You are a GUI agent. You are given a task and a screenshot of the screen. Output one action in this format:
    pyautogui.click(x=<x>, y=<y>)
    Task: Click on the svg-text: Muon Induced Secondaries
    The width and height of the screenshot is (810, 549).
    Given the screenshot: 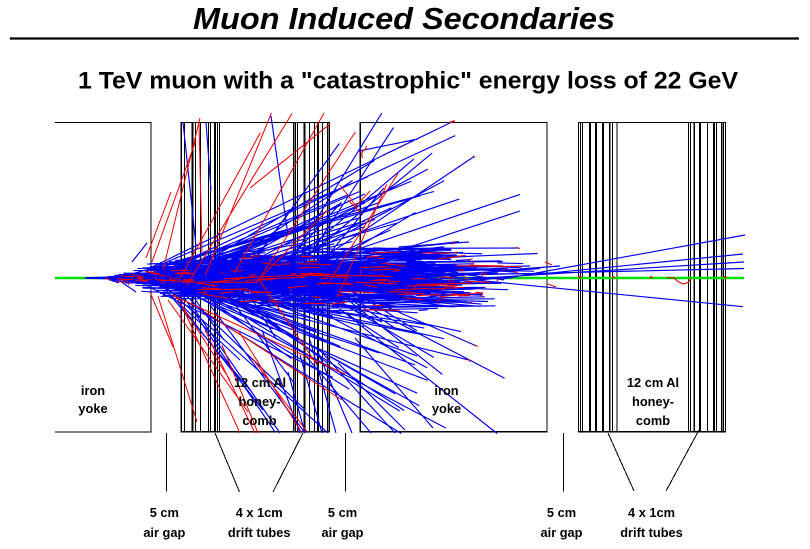 What is the action you would take?
    pyautogui.click(x=404, y=19)
    